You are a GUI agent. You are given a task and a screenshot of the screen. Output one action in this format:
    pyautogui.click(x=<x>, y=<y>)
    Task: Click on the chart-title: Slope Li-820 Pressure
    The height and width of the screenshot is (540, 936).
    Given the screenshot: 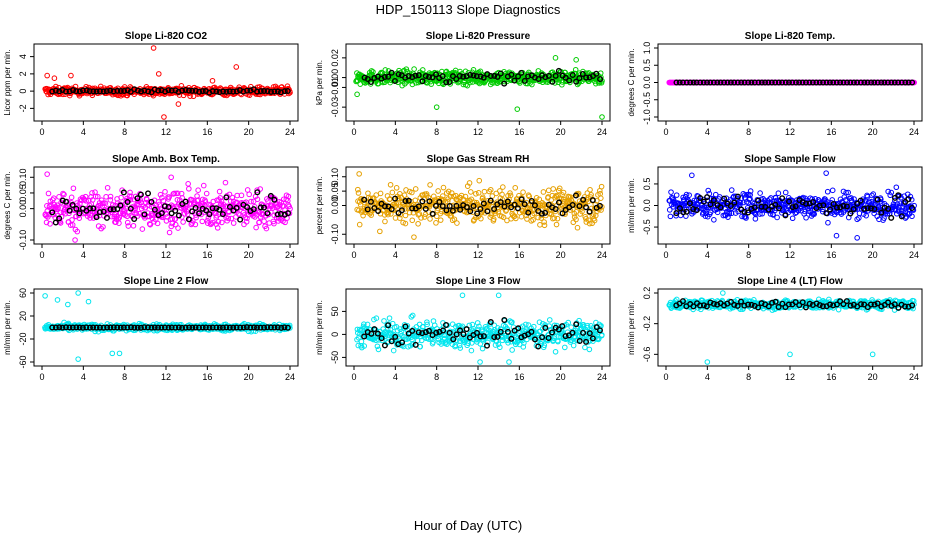 What is the action you would take?
    pyautogui.click(x=478, y=36)
    